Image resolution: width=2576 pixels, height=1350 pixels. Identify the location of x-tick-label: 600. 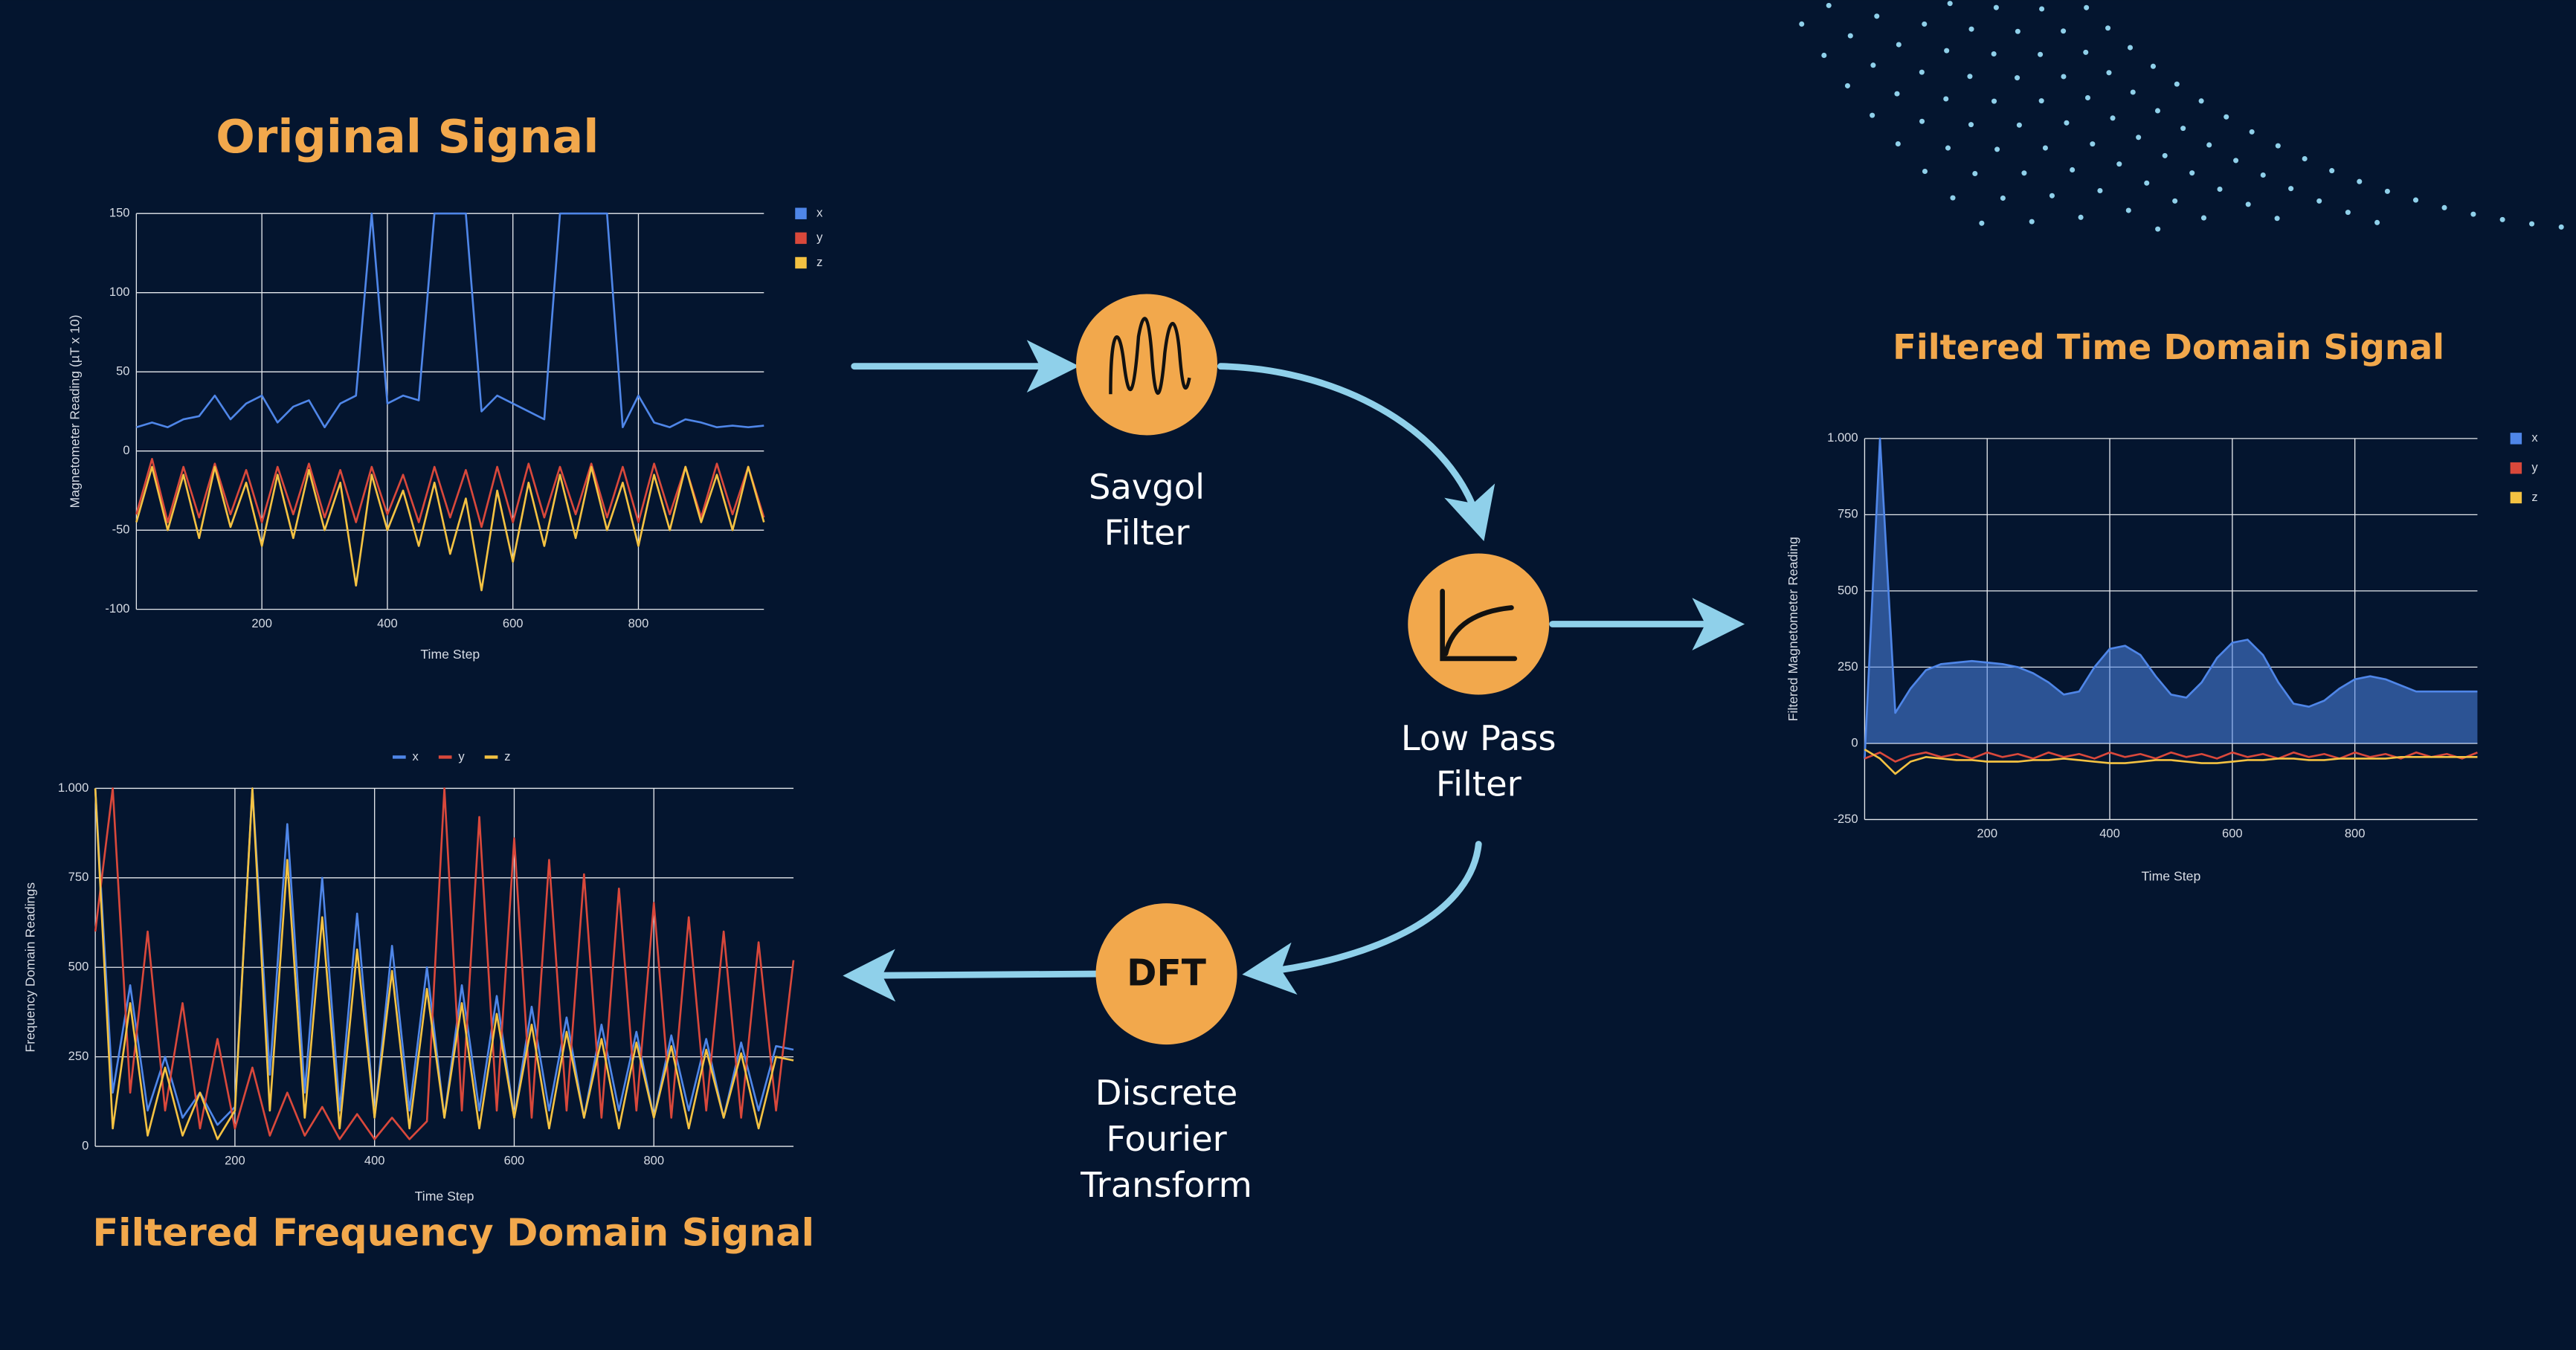
(513, 623).